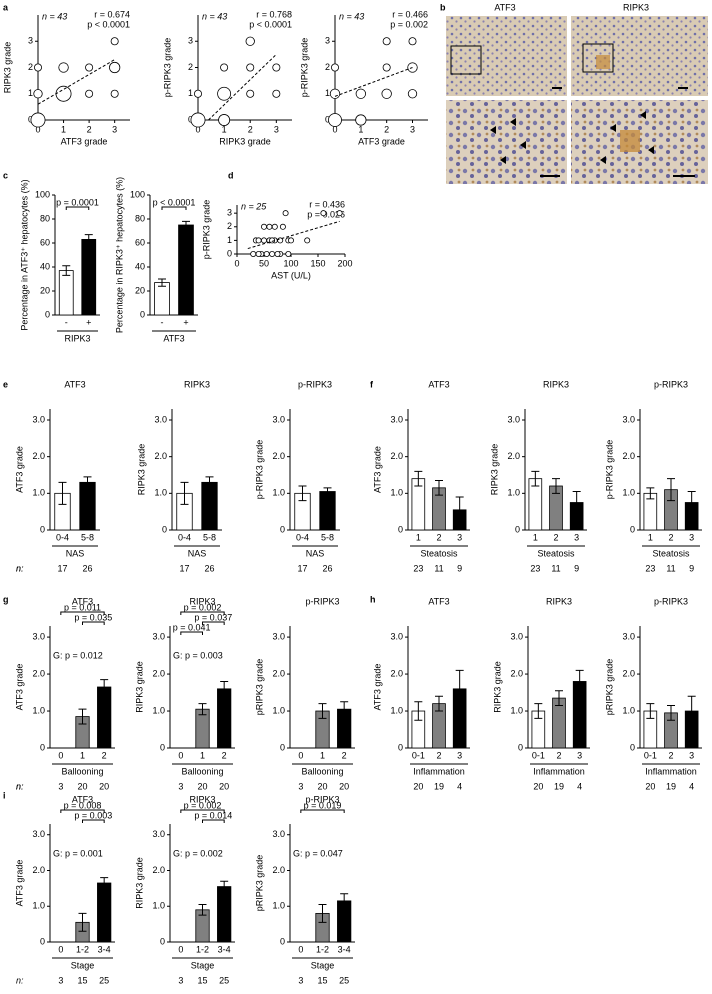 Image resolution: width=712 pixels, height=994 pixels. I want to click on n-count: 26, so click(209, 568).